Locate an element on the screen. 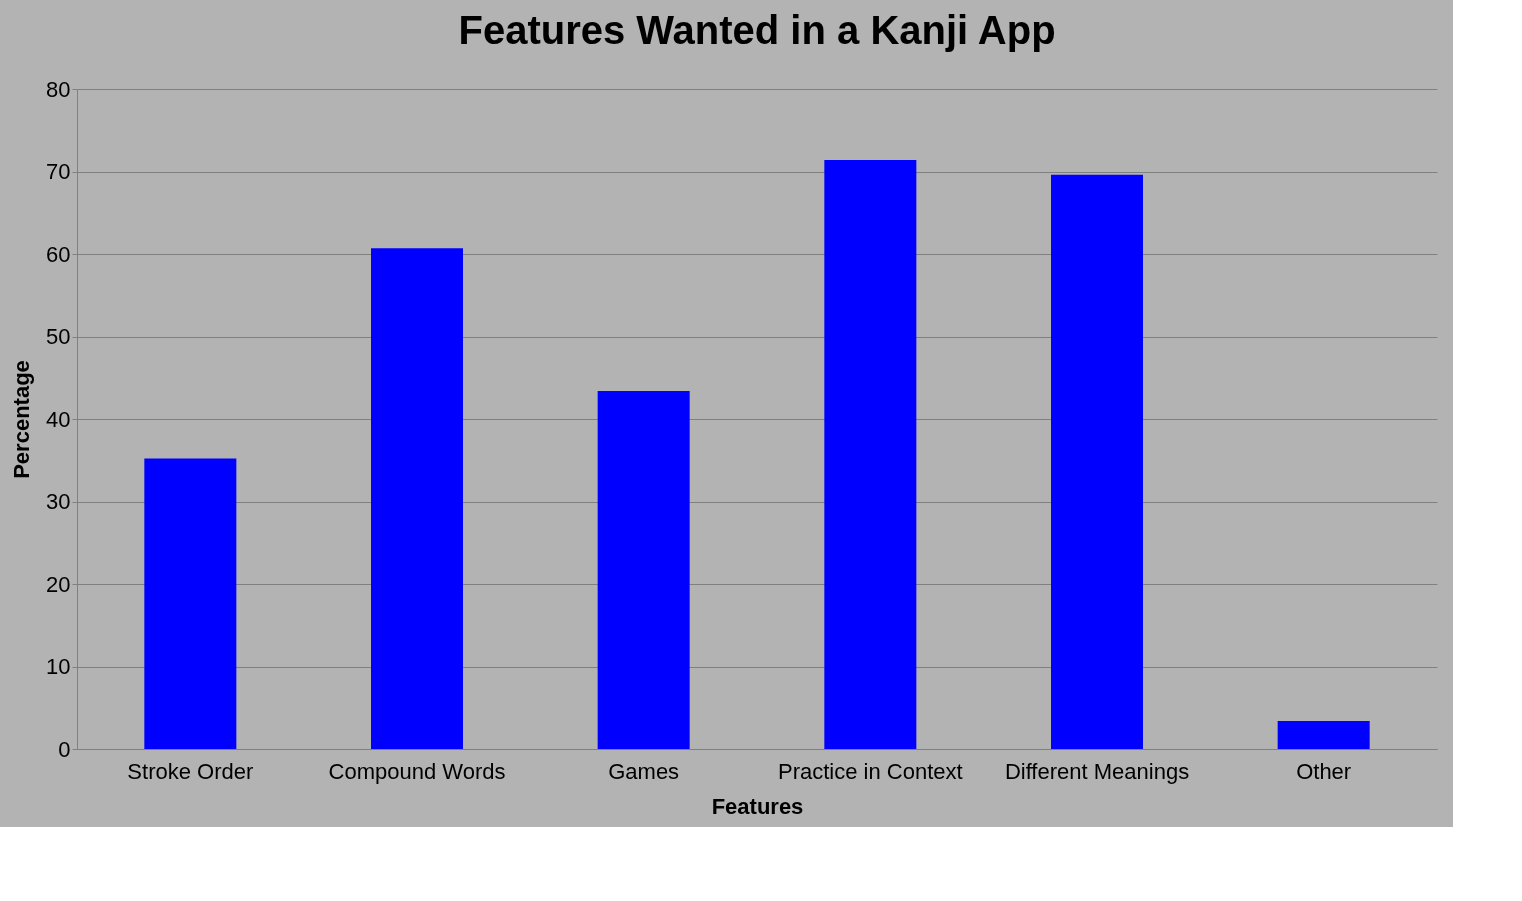 The image size is (1522, 901). y-axis-title: Percentage is located at coordinates (22, 419).